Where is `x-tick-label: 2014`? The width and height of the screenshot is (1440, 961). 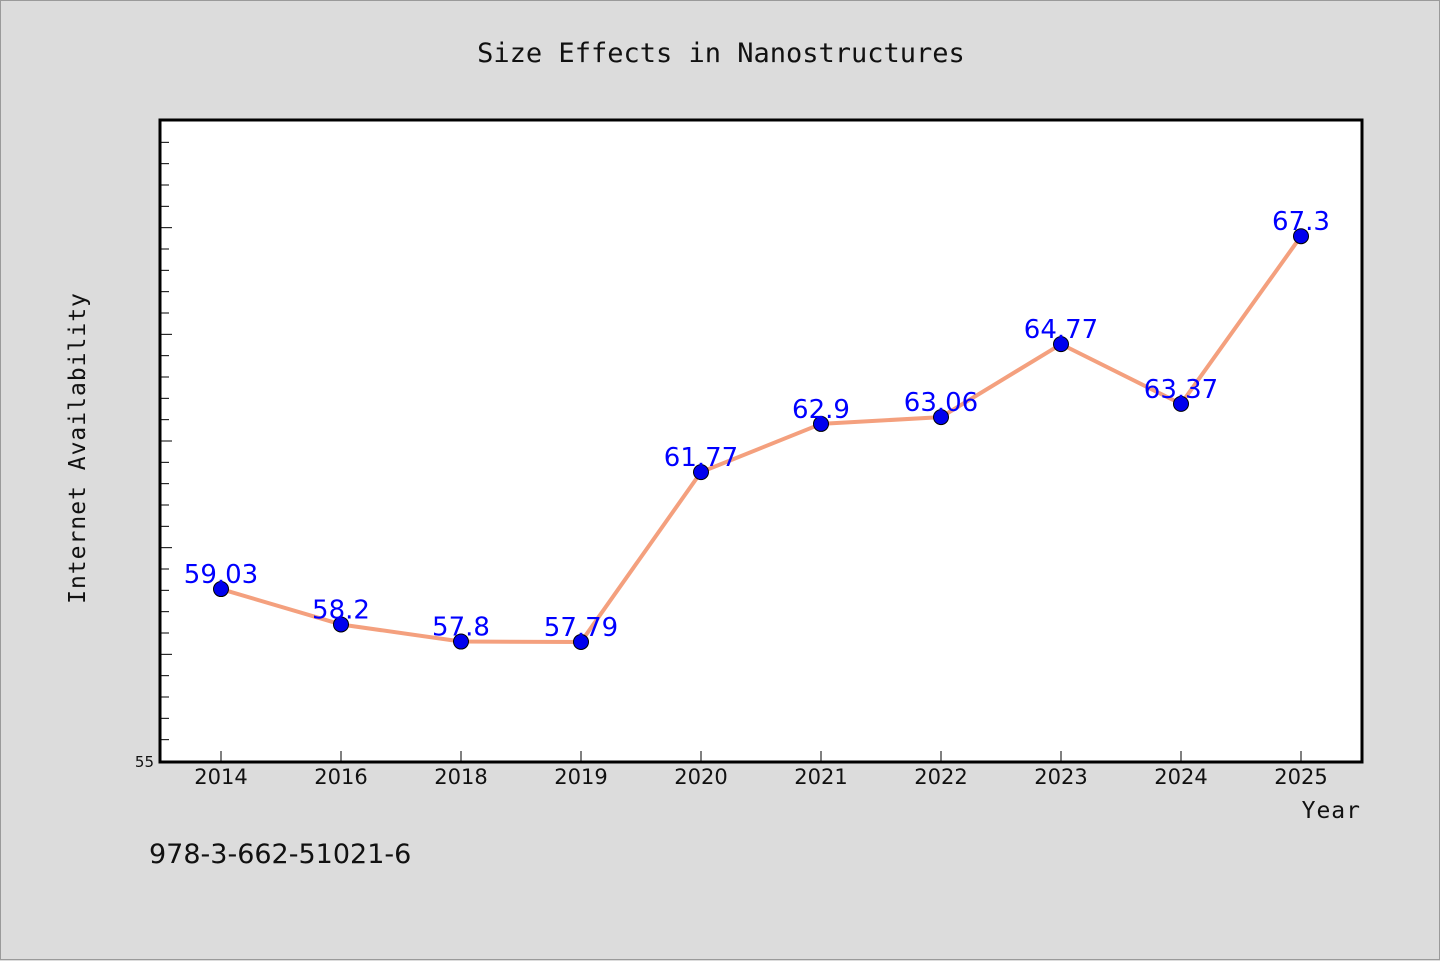 x-tick-label: 2014 is located at coordinates (220, 777).